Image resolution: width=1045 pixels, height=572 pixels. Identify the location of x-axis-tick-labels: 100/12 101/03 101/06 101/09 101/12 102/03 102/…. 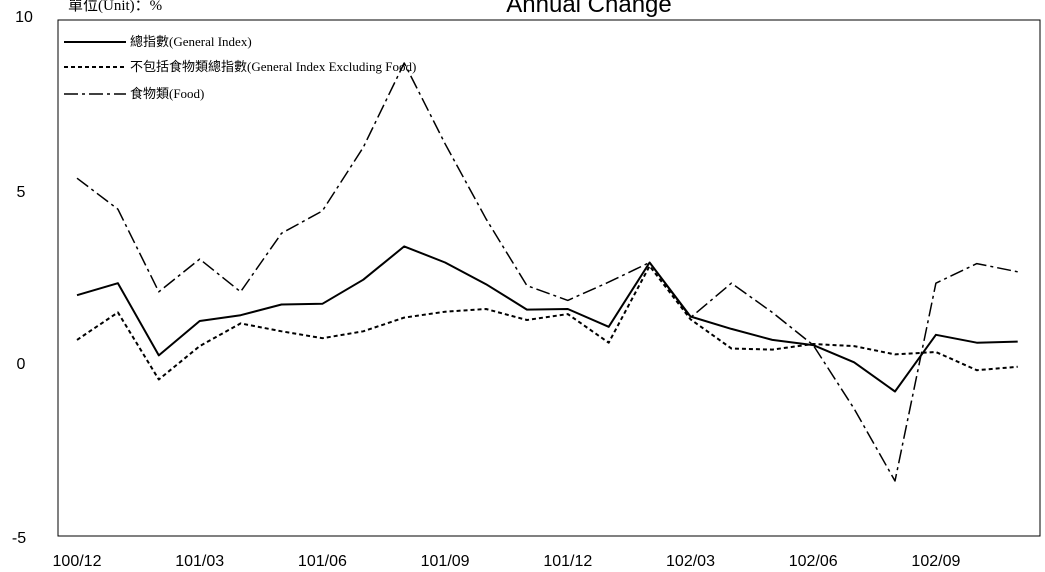
(507, 561).